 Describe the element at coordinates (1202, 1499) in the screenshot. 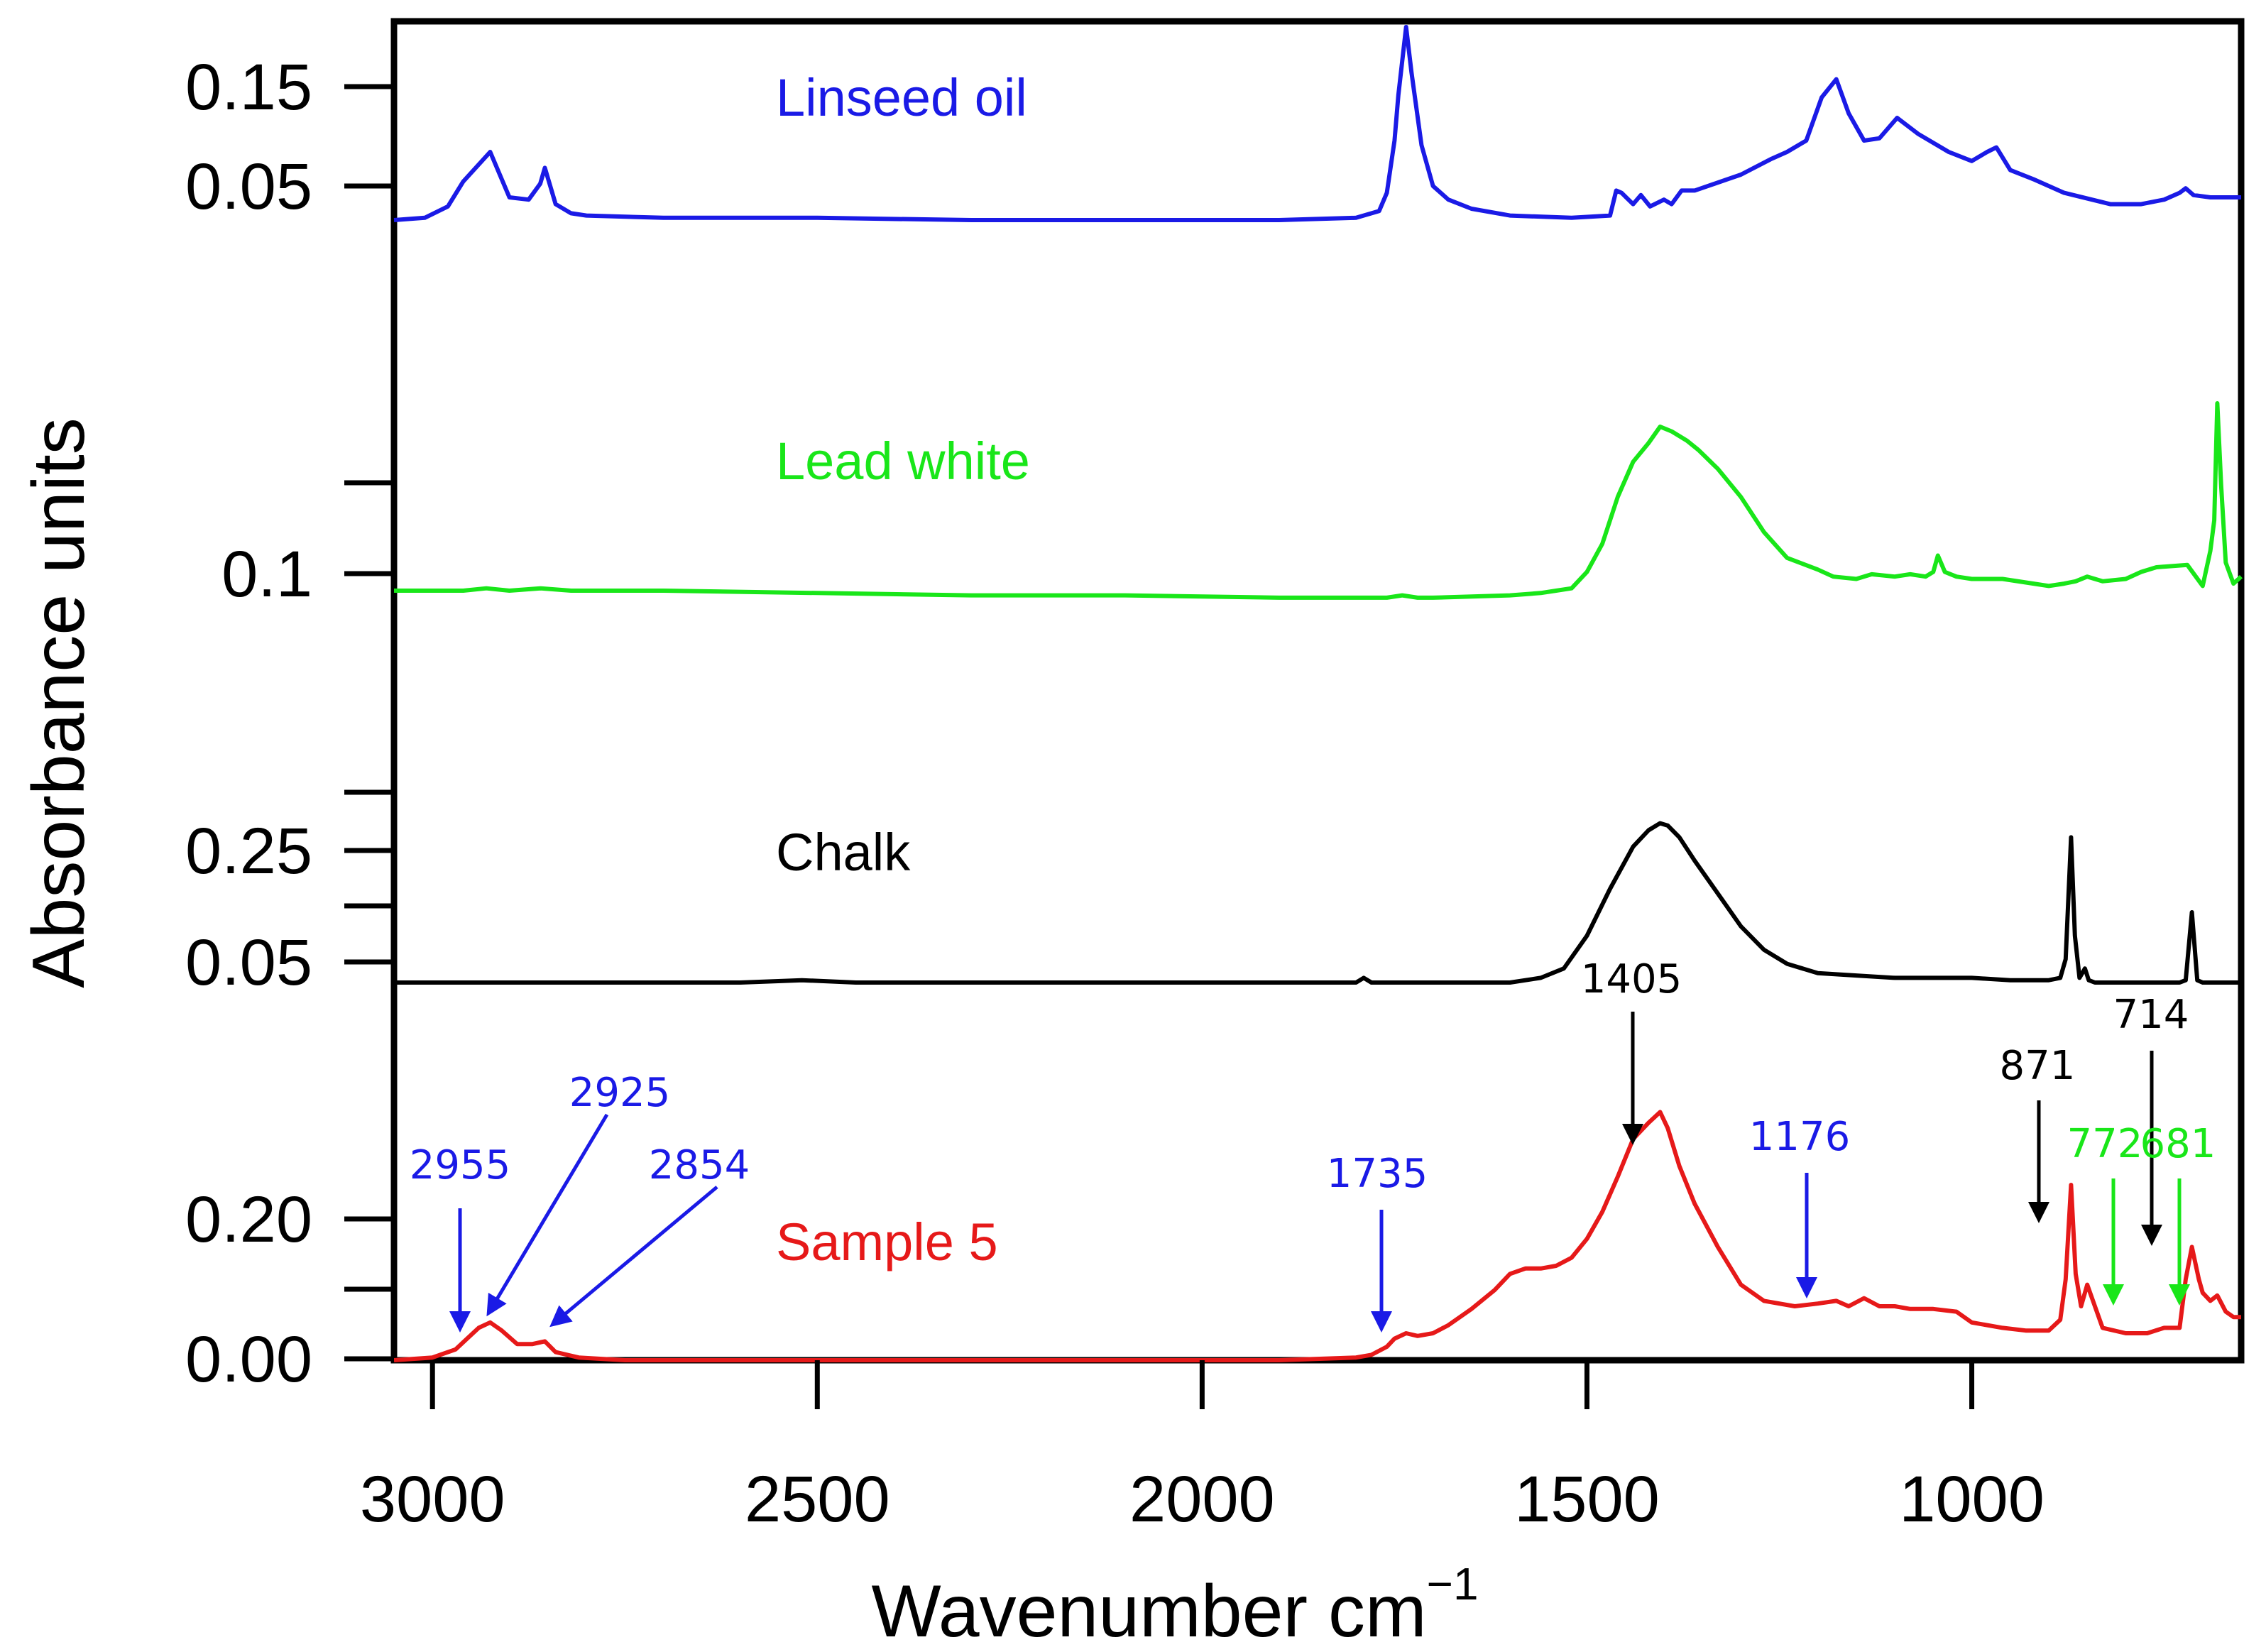

I see `x-tick-label: 2000` at that location.